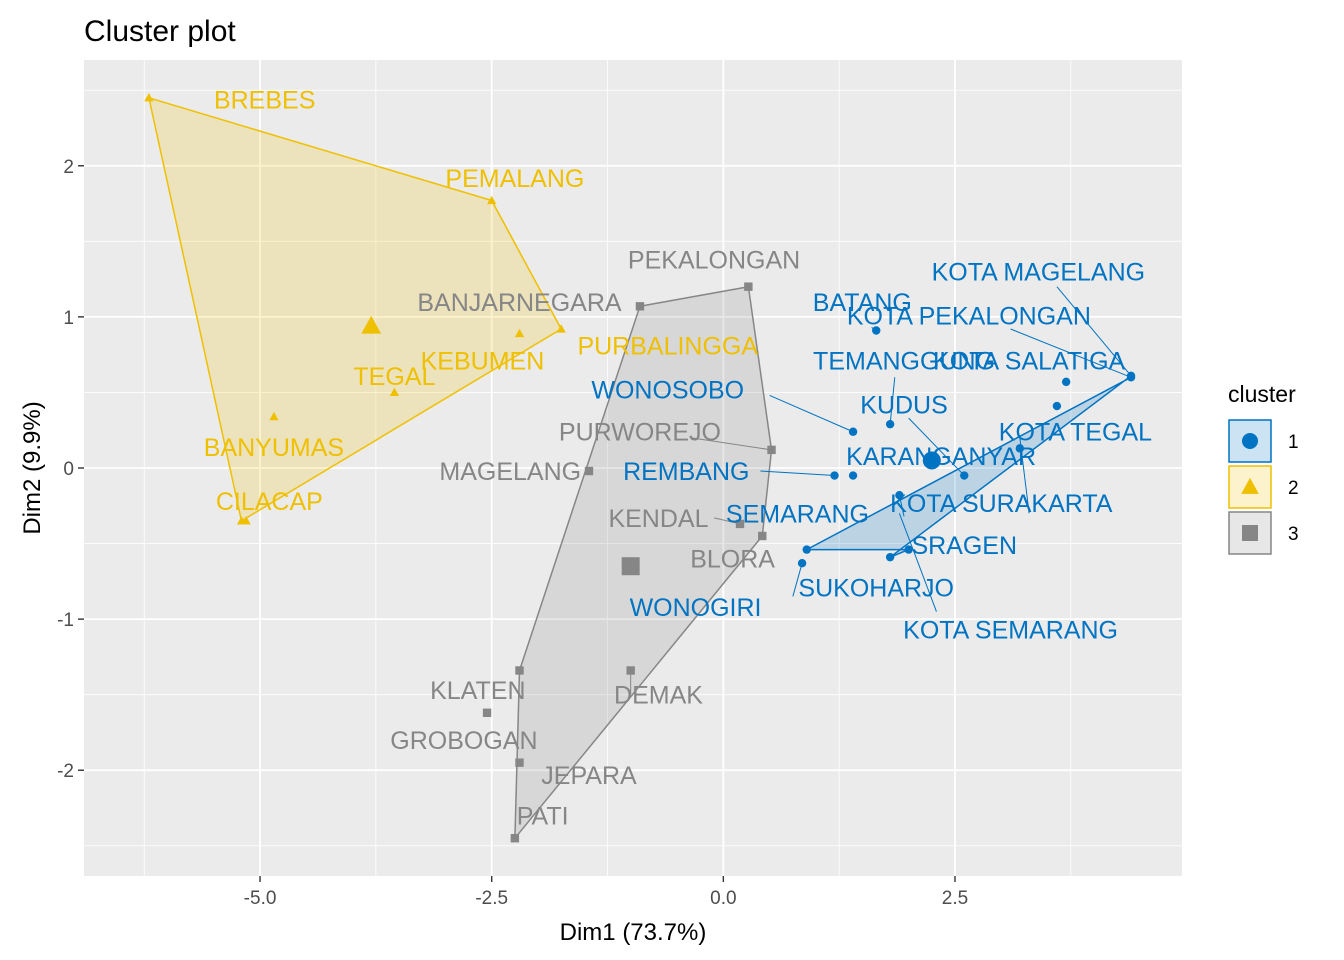  What do you see at coordinates (492, 200) in the screenshot?
I see `point-pemalang` at bounding box center [492, 200].